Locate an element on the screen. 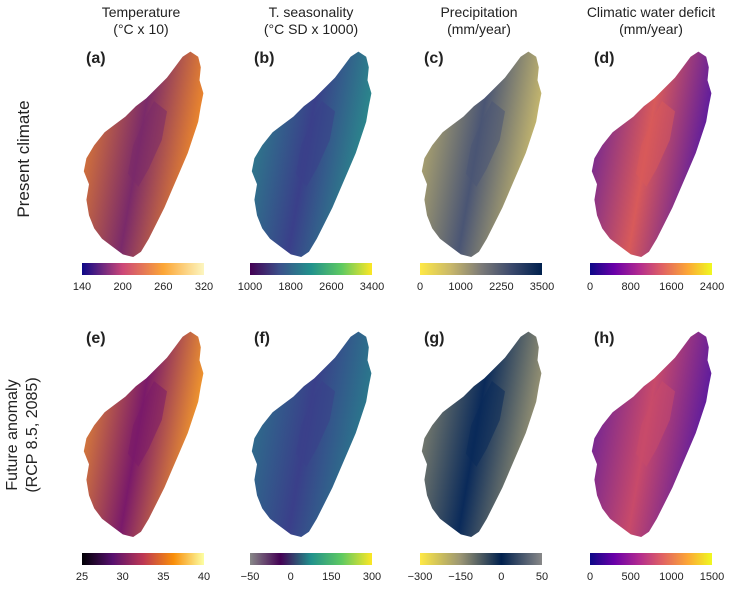 The width and height of the screenshot is (737, 600). panel-letter: (a) is located at coordinates (96, 58).